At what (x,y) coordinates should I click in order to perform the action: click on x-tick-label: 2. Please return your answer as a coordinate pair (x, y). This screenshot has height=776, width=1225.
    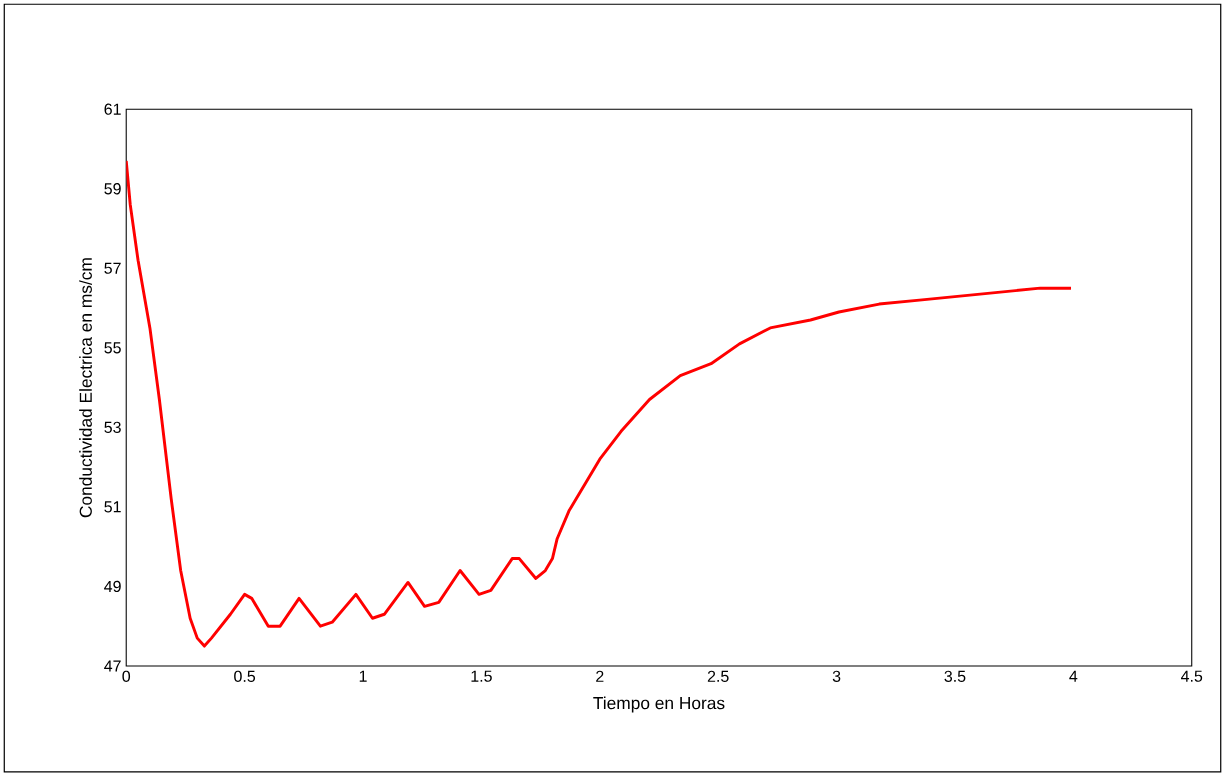
    Looking at the image, I should click on (600, 676).